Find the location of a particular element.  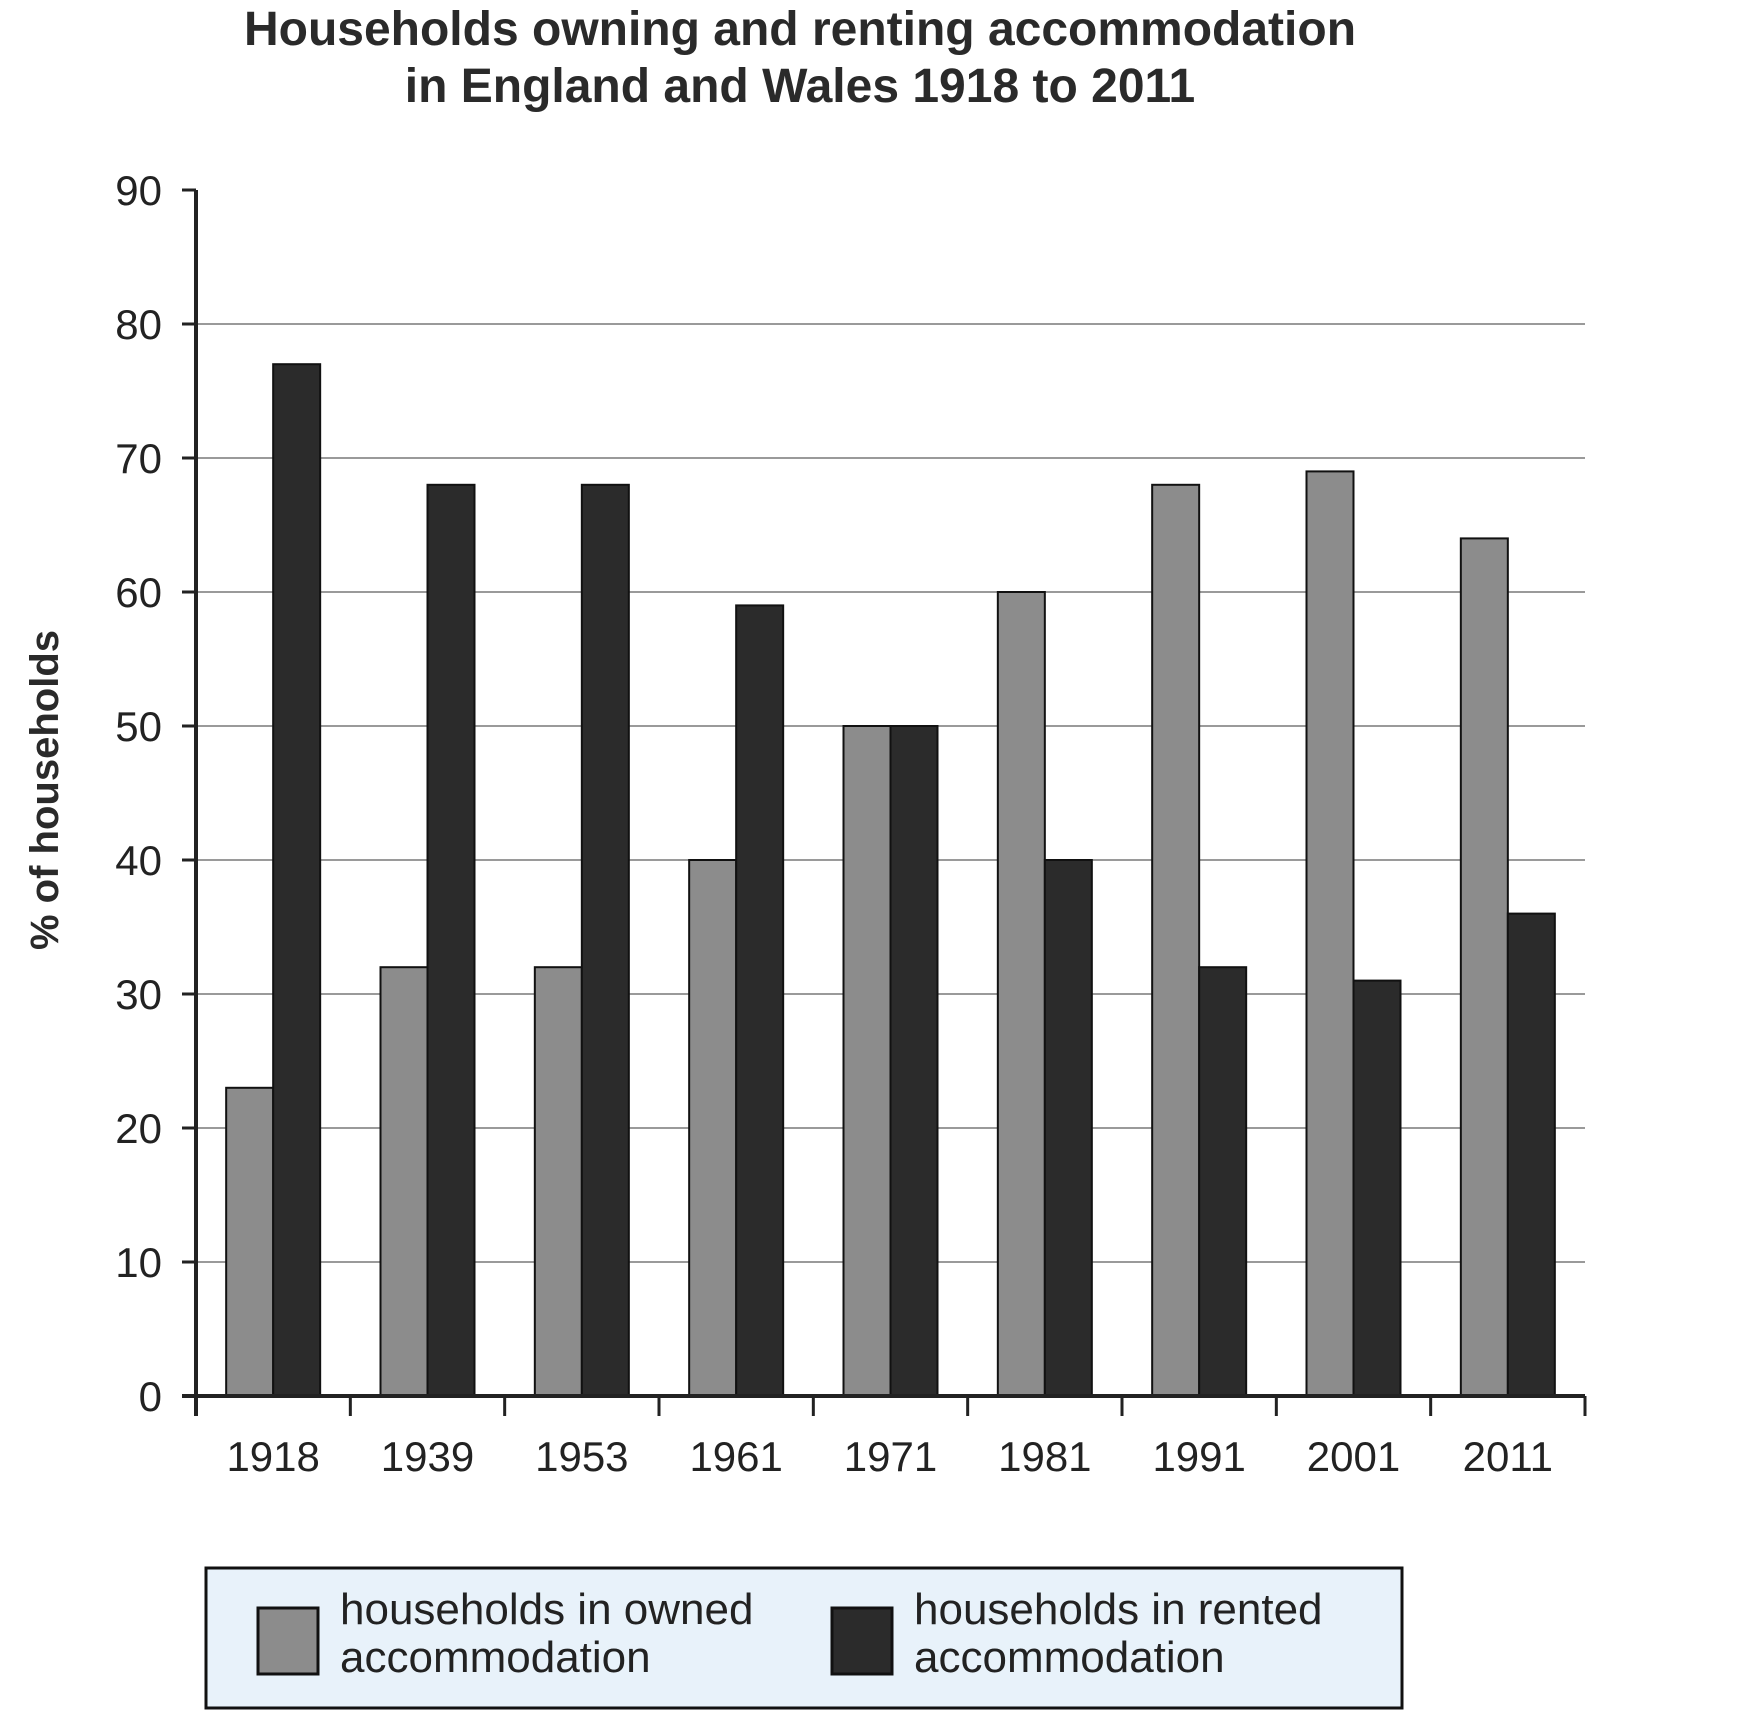

x-tick-label: 1981 is located at coordinates (1044, 1456).